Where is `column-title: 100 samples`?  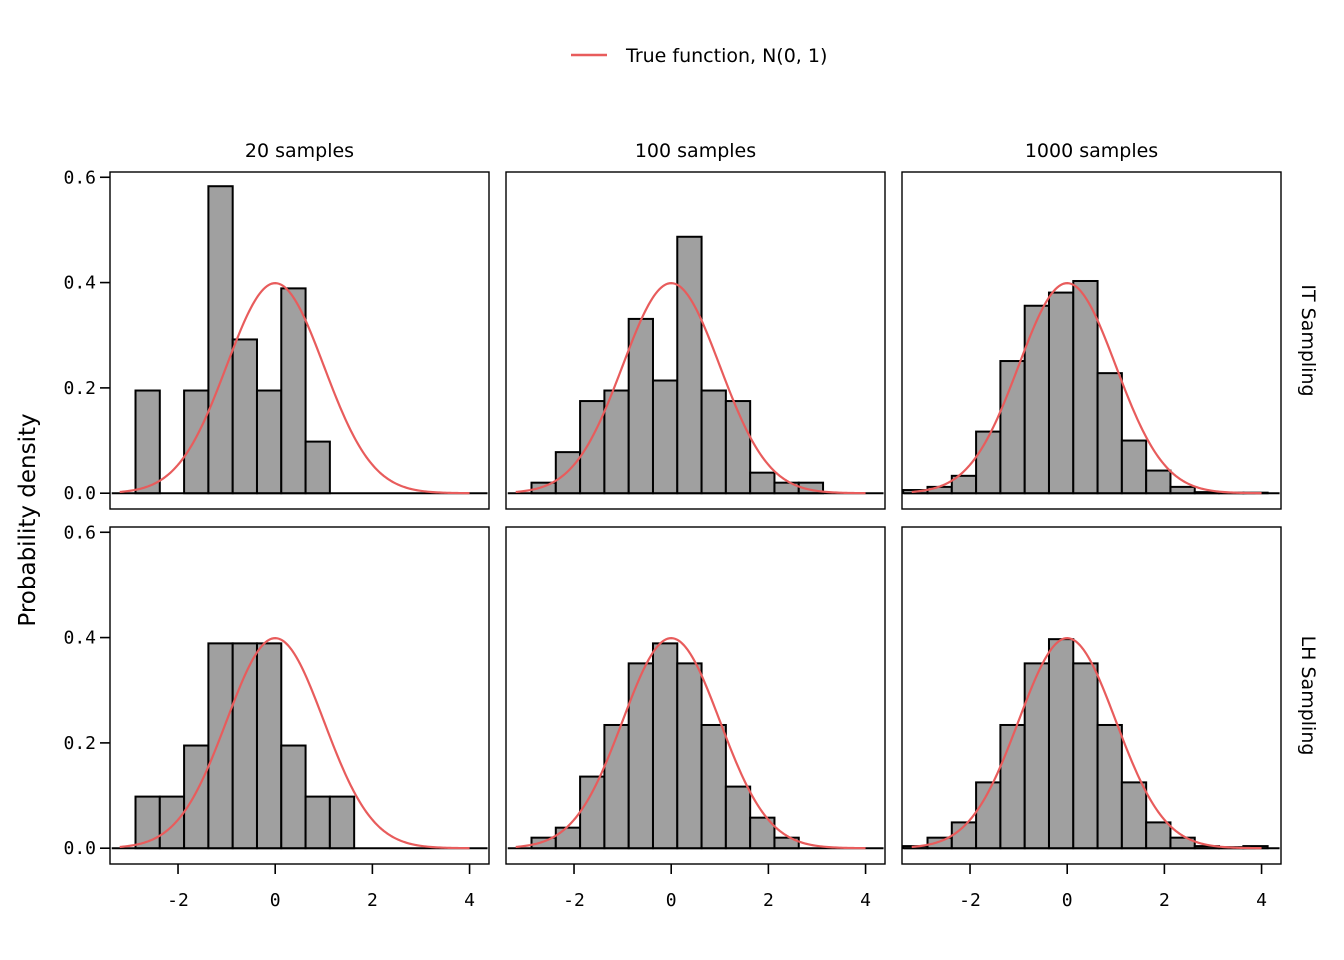 column-title: 100 samples is located at coordinates (695, 151).